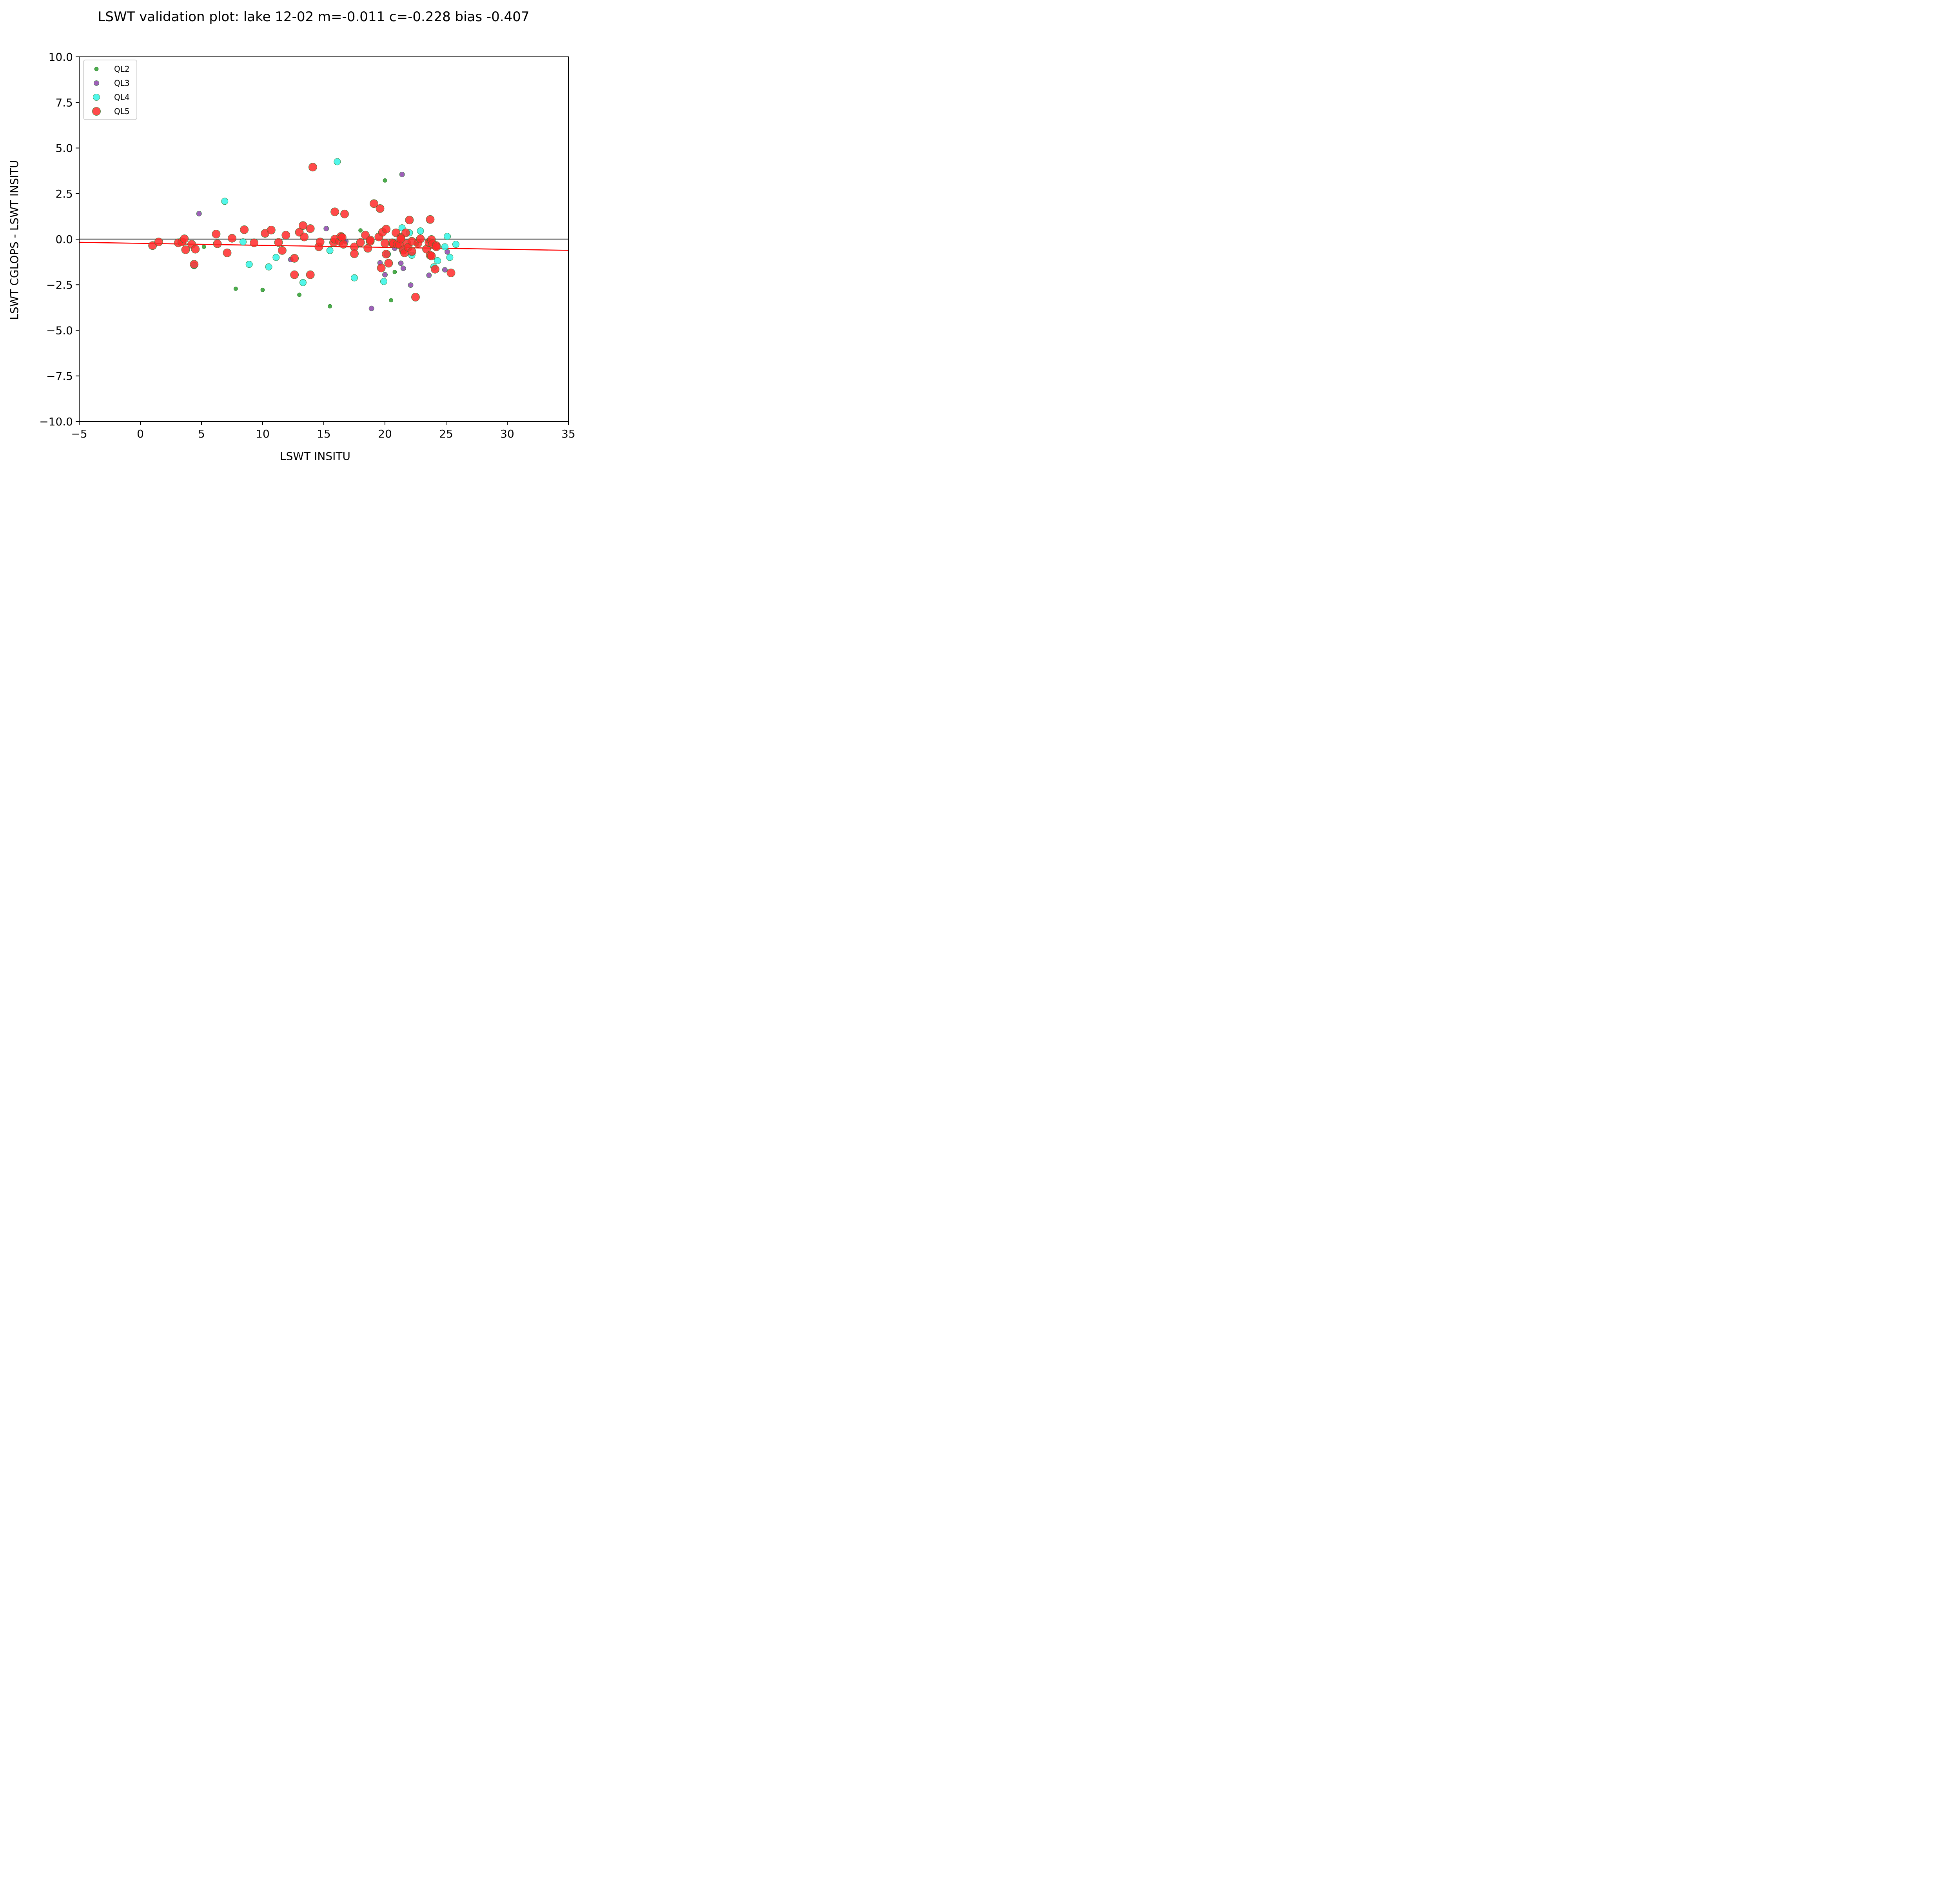 This screenshot has width=1960, height=1882. I want to click on y-tick-label: −2.5, so click(59, 284).